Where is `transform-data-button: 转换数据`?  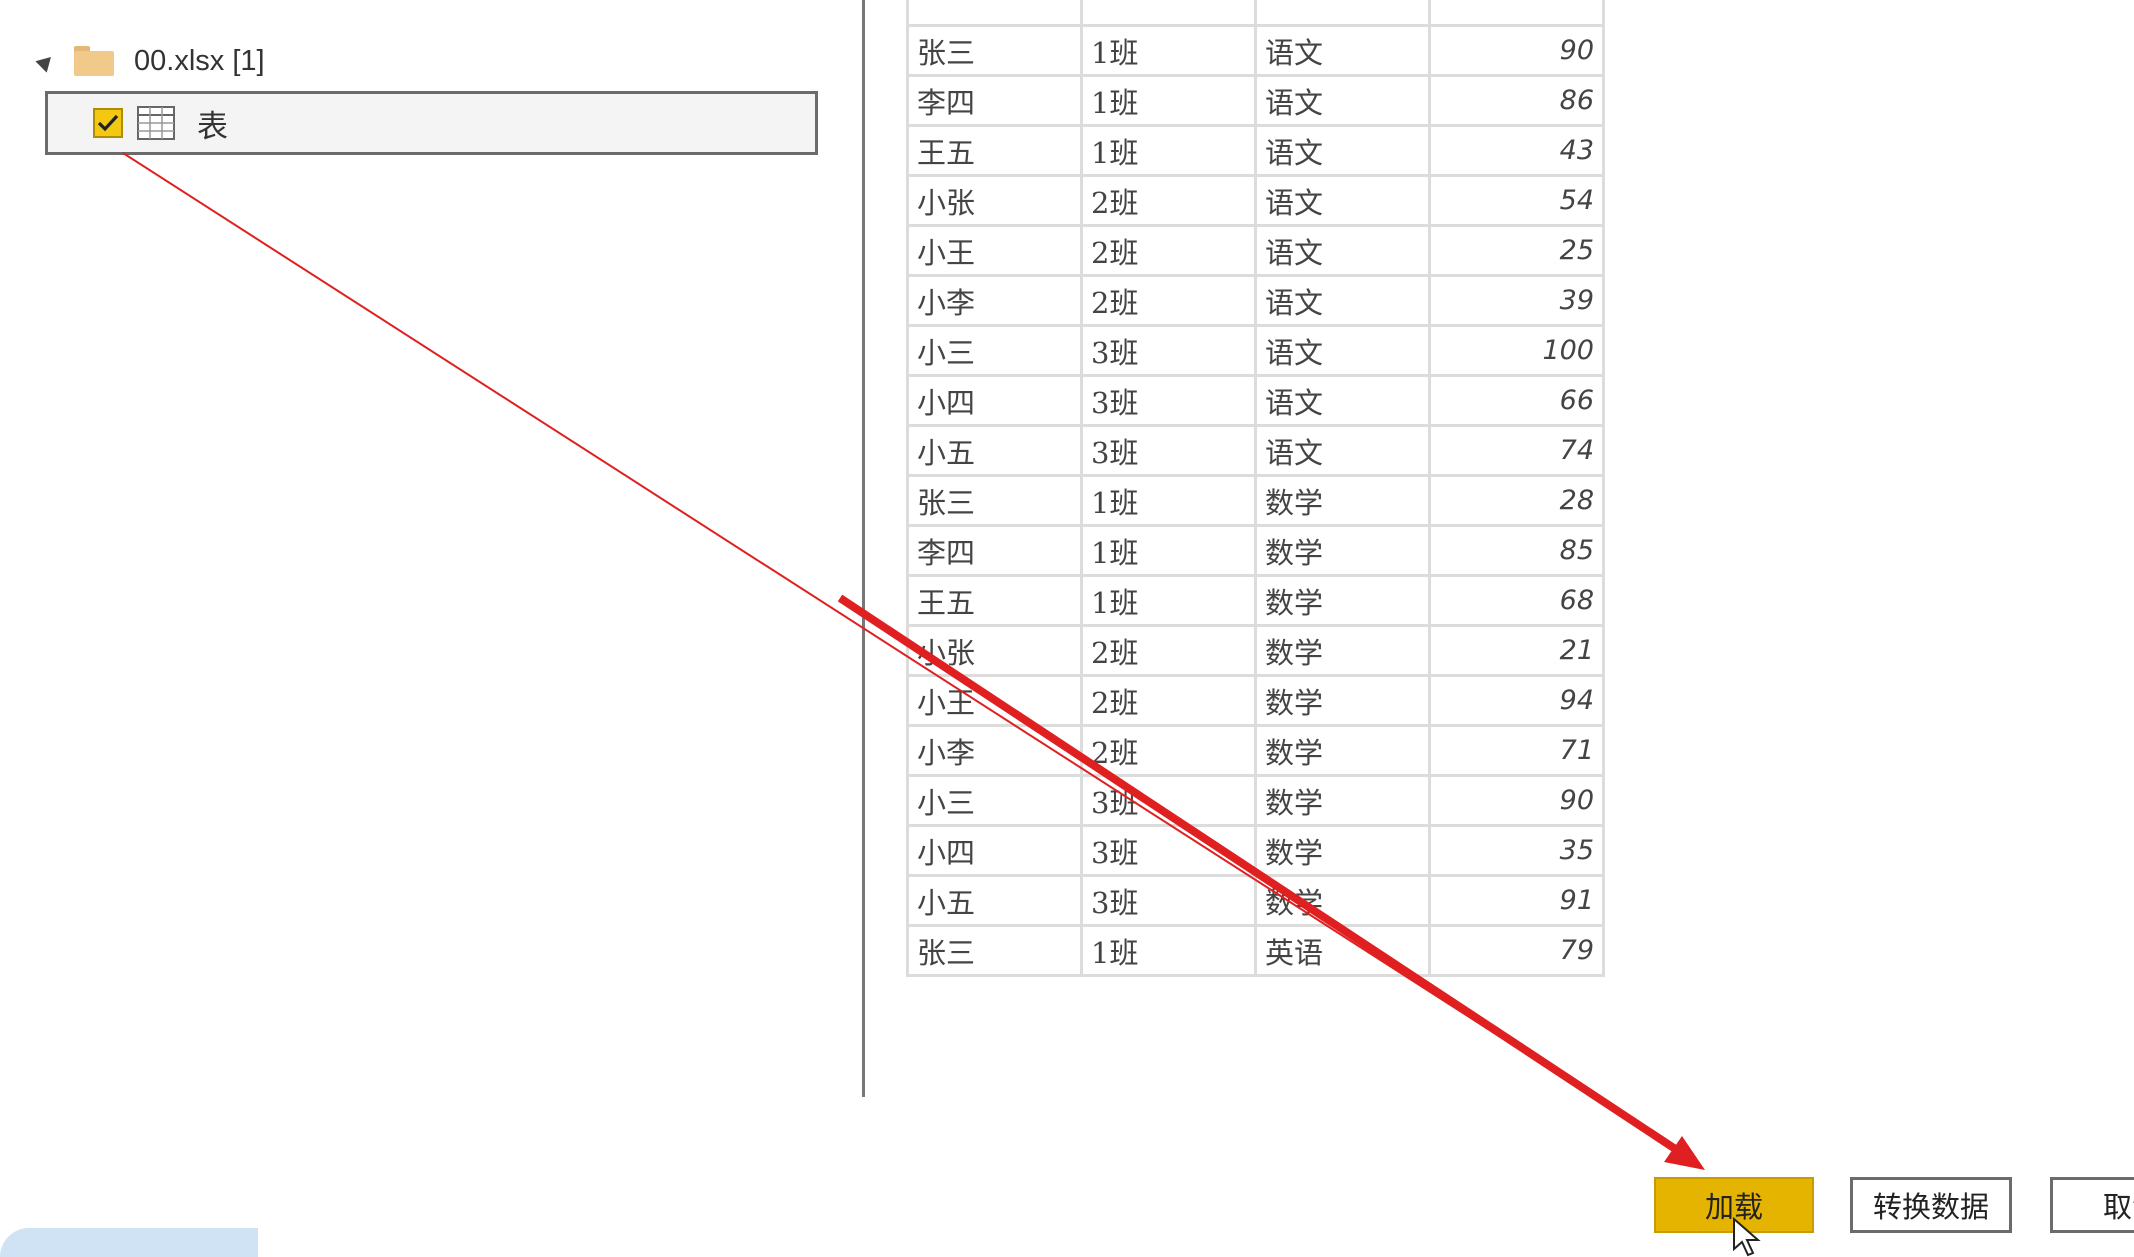
transform-data-button: 转换数据 is located at coordinates (1931, 1205).